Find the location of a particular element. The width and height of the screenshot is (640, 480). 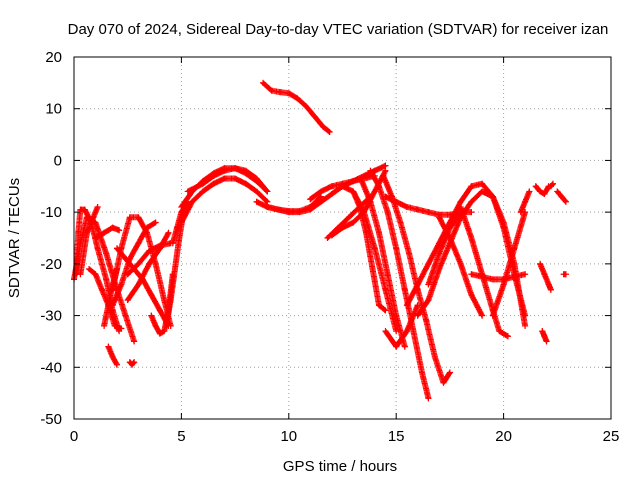

y-tick-label: -10 is located at coordinates (51, 212).